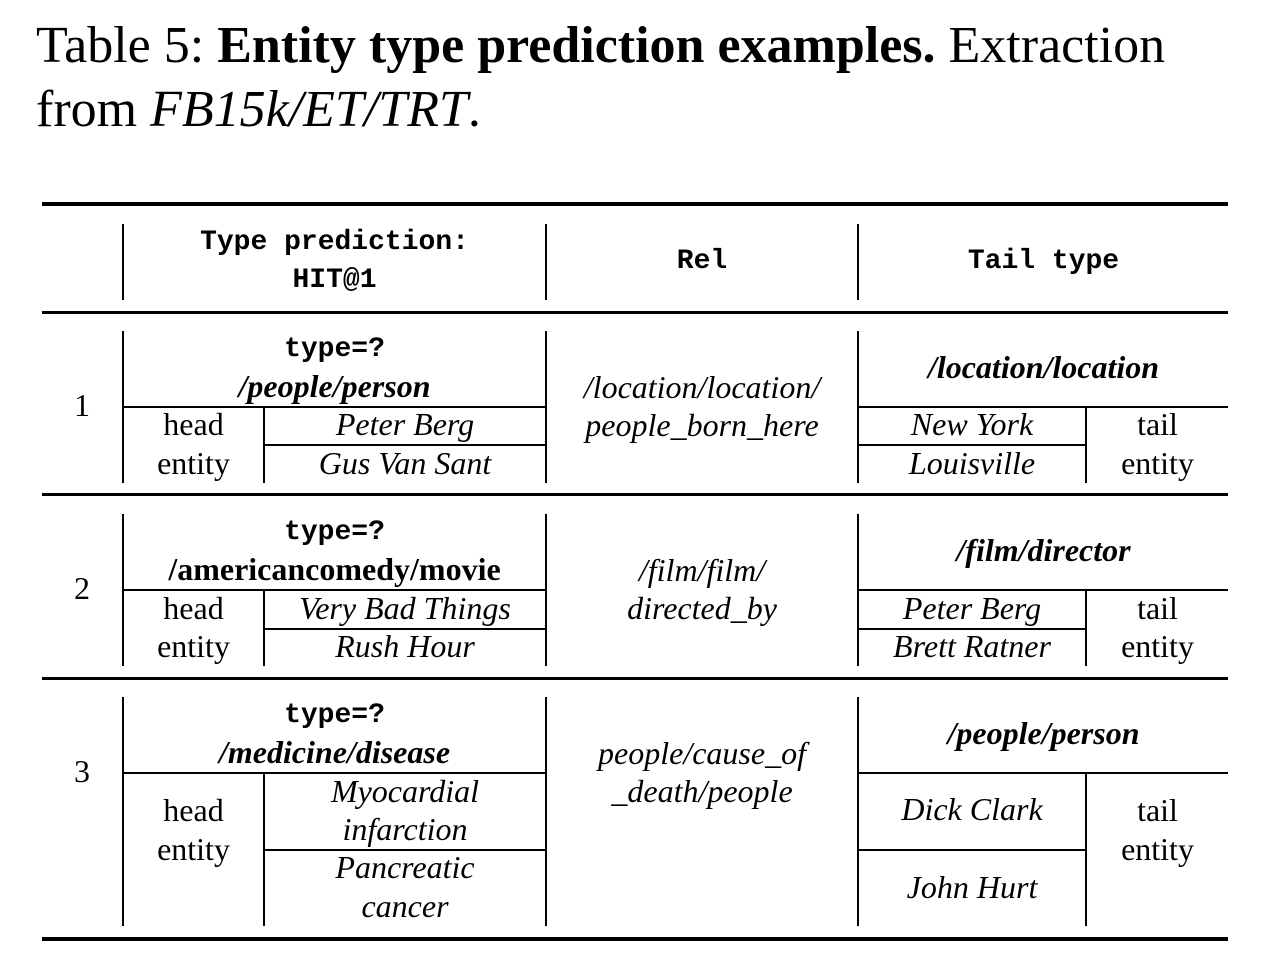 This screenshot has height=968, width=1268. I want to click on head-entity: Gus Van Sant, so click(405, 463).